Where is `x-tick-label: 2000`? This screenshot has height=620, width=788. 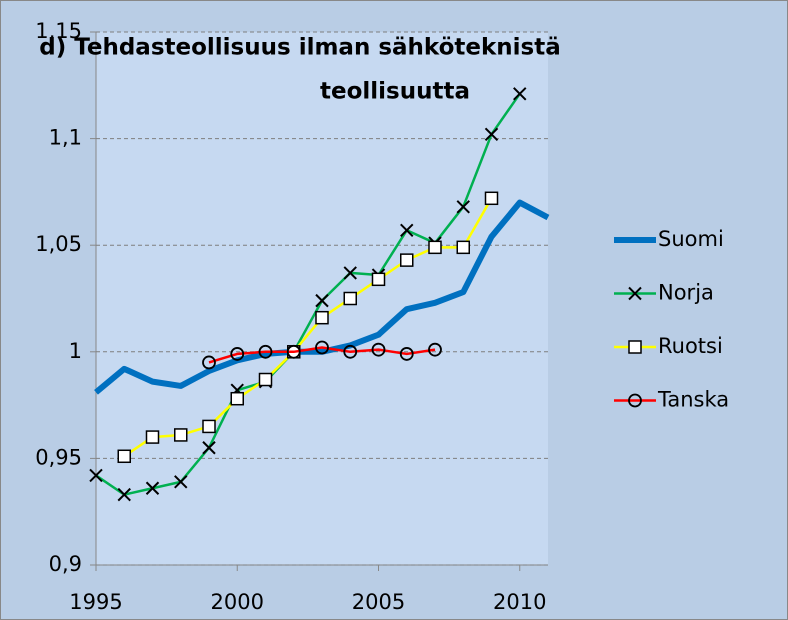 x-tick-label: 2000 is located at coordinates (237, 602).